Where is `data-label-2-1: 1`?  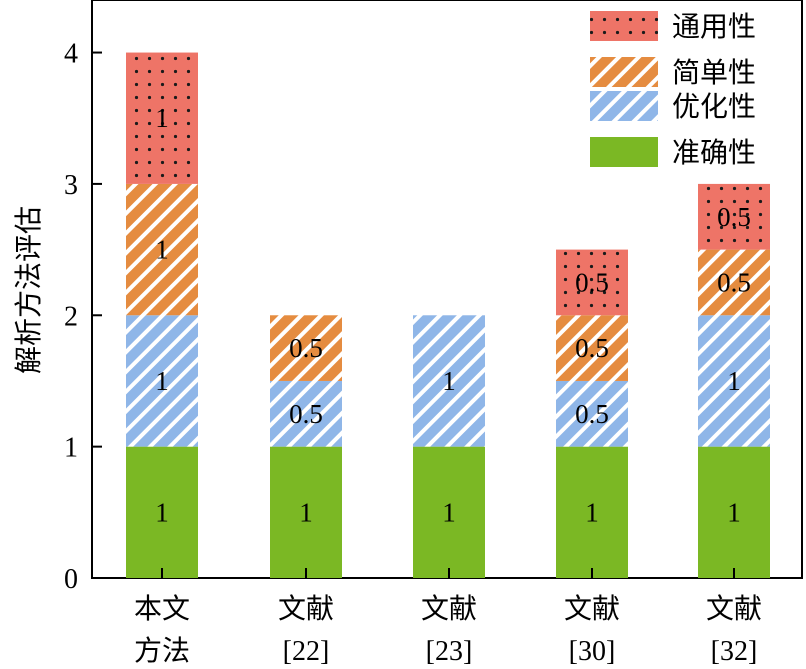 data-label-2-1: 1 is located at coordinates (449, 381).